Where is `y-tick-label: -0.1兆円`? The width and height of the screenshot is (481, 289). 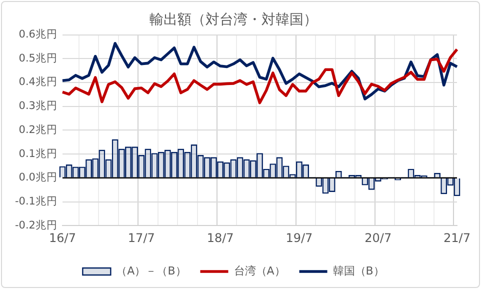 y-tick-label: -0.1兆円 is located at coordinates (36, 201).